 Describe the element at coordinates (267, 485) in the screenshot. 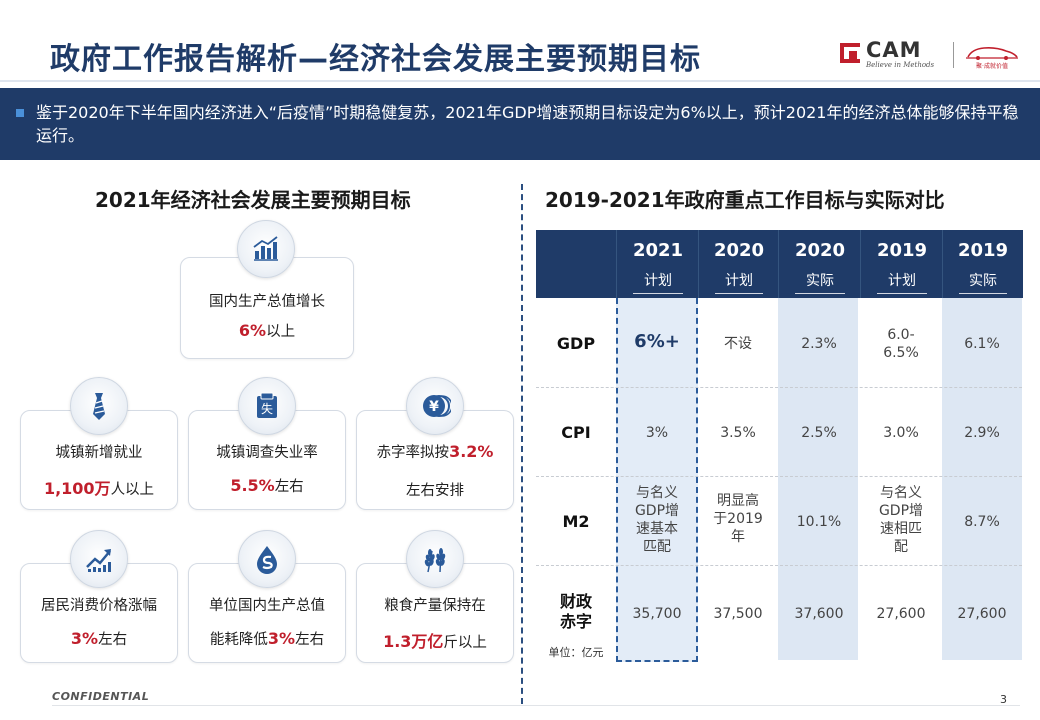

I see `card-value: 5.5%左右` at that location.